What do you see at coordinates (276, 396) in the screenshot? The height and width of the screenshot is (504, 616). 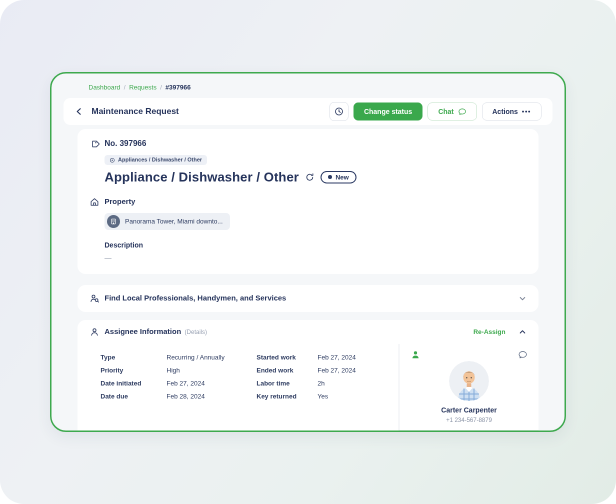 I see `detail-label: Key returned` at bounding box center [276, 396].